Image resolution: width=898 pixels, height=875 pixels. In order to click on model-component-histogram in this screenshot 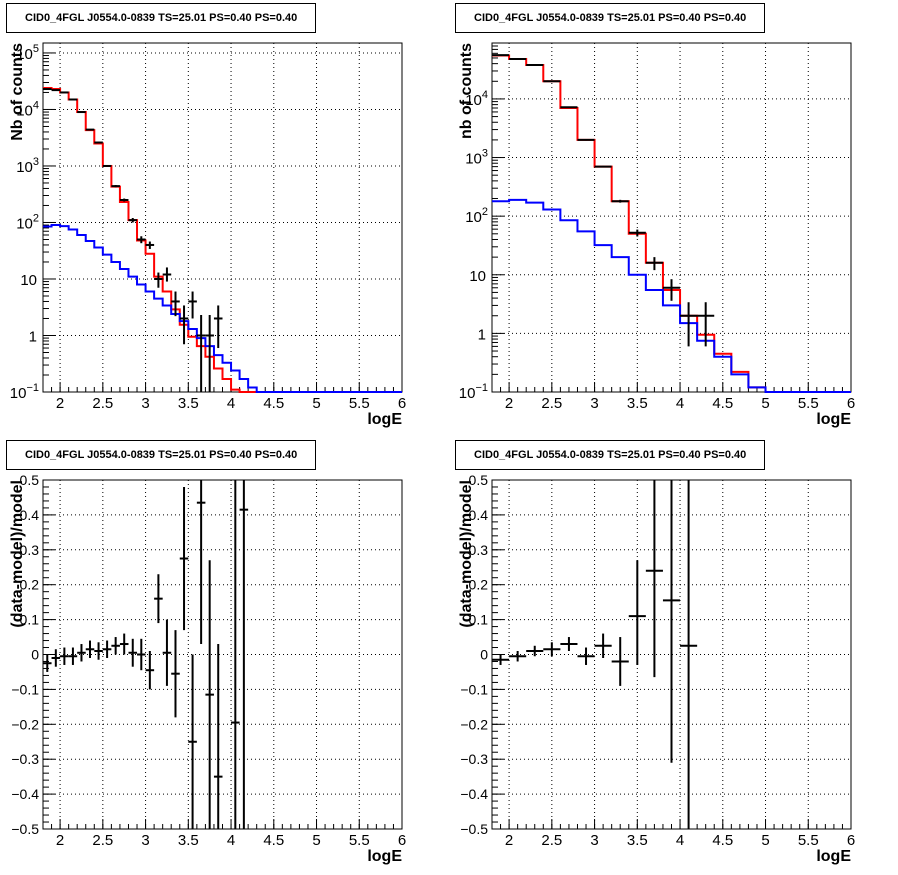, I will do `click(222, 308)`.